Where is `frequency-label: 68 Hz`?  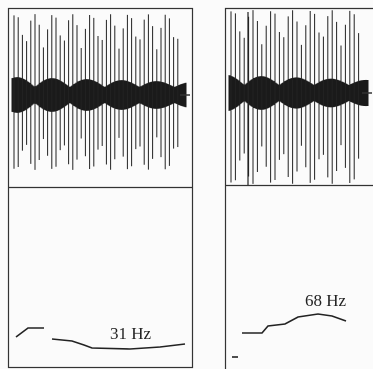
frequency-label: 68 Hz is located at coordinates (326, 300).